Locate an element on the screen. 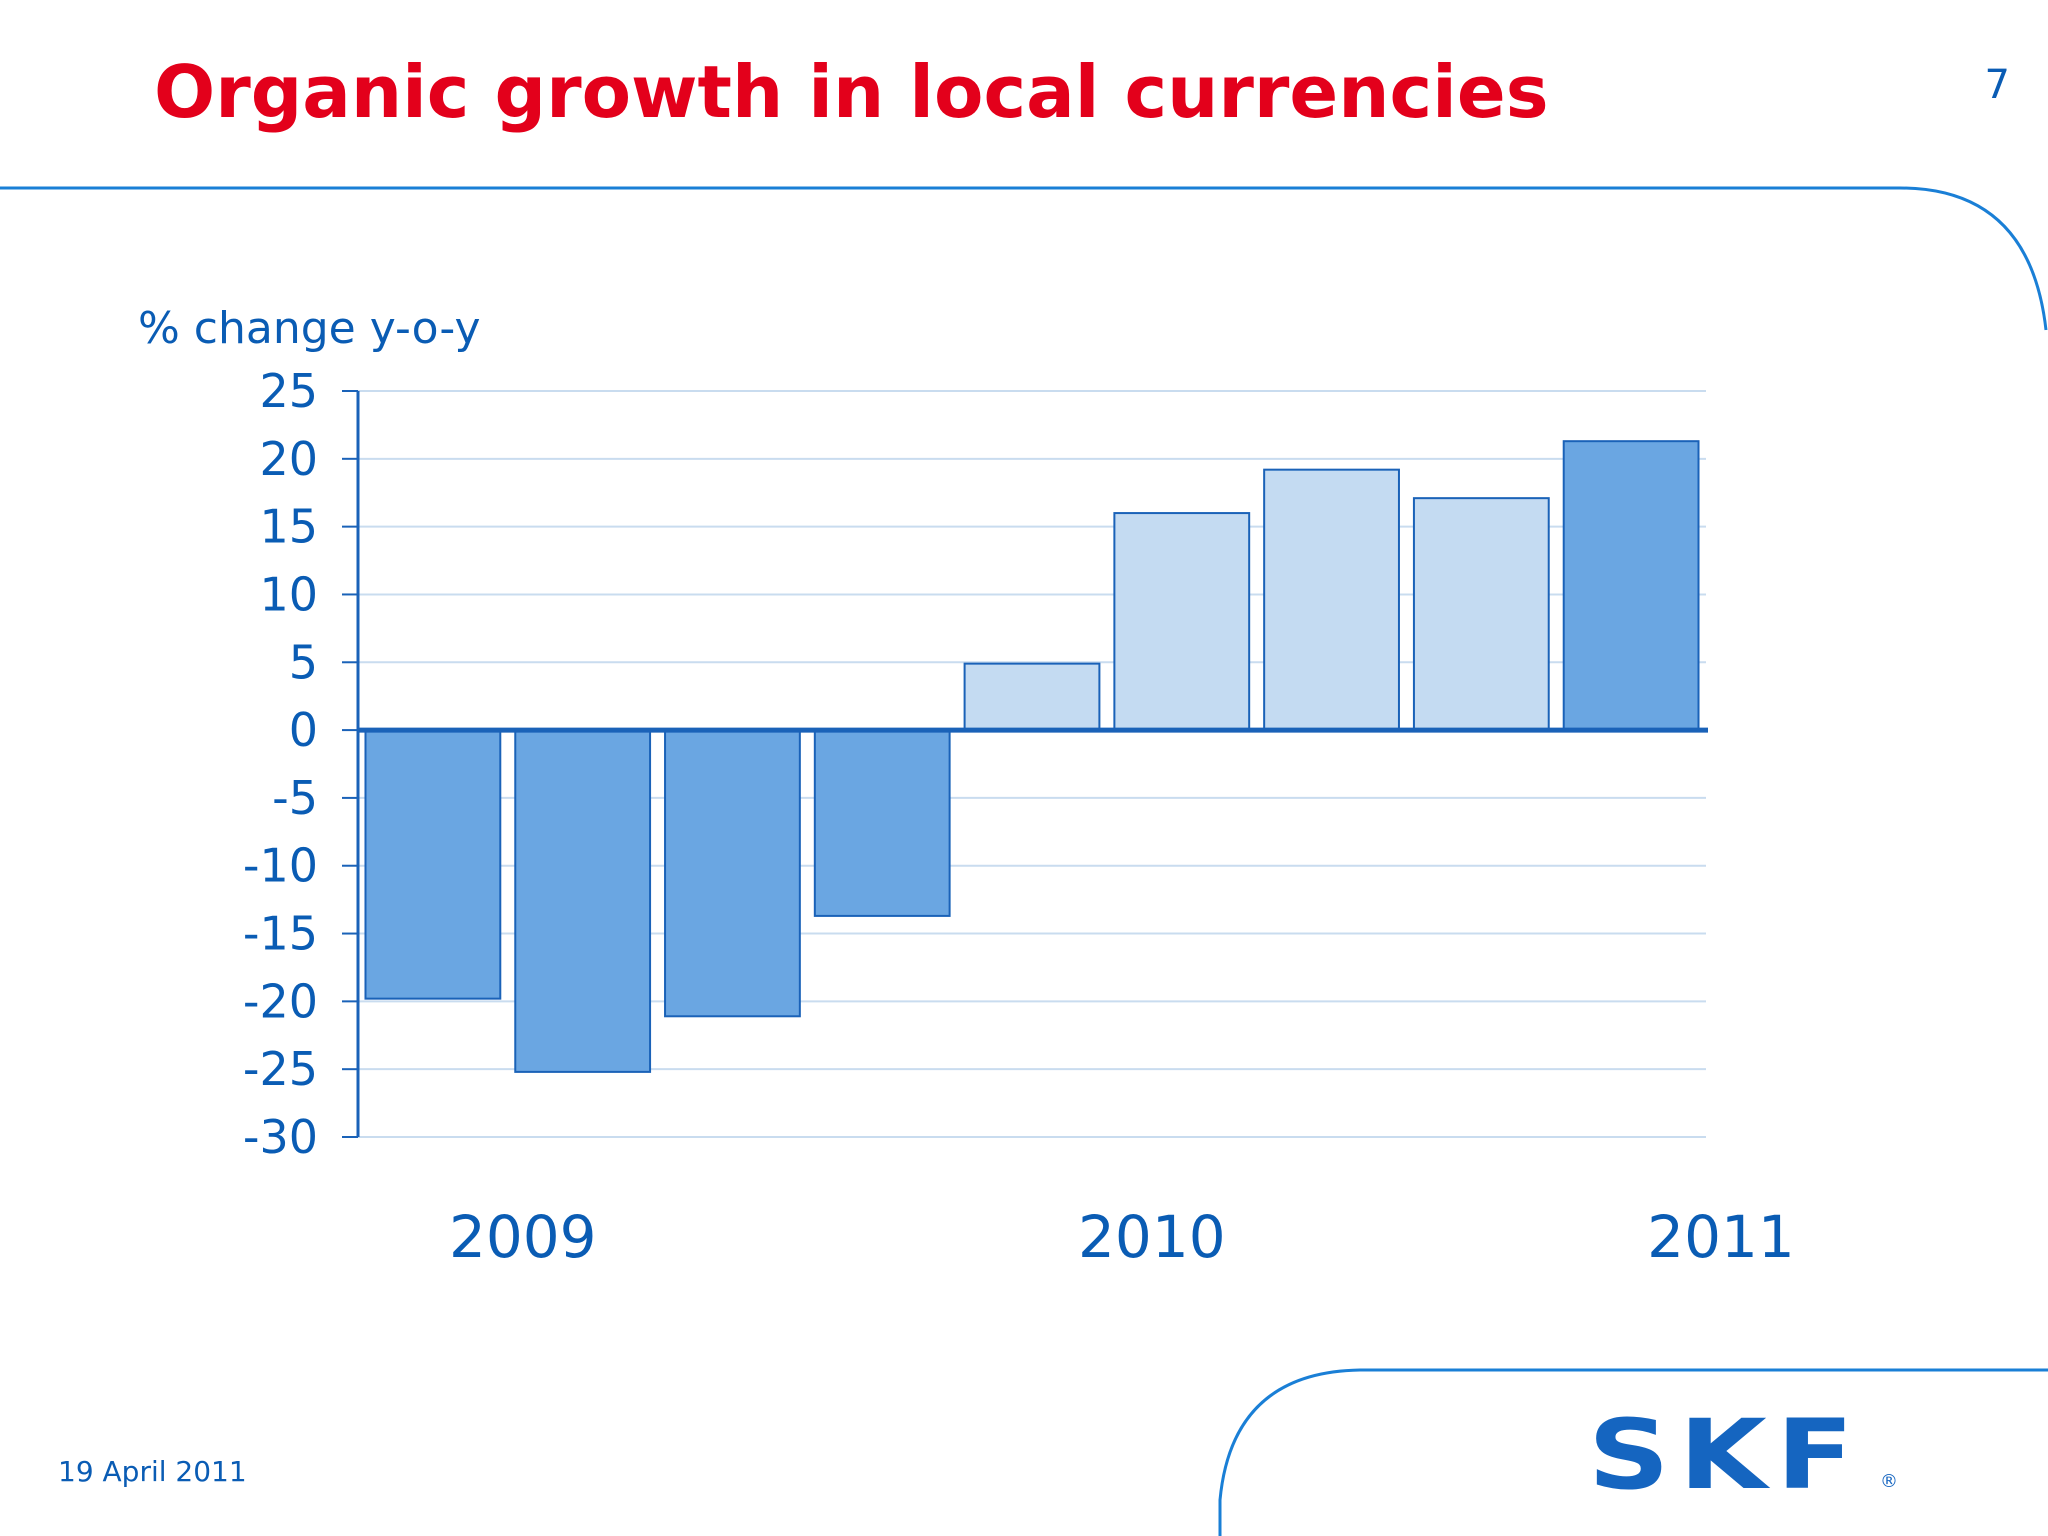  skf-logo: SKF ® is located at coordinates (1743, 1455).